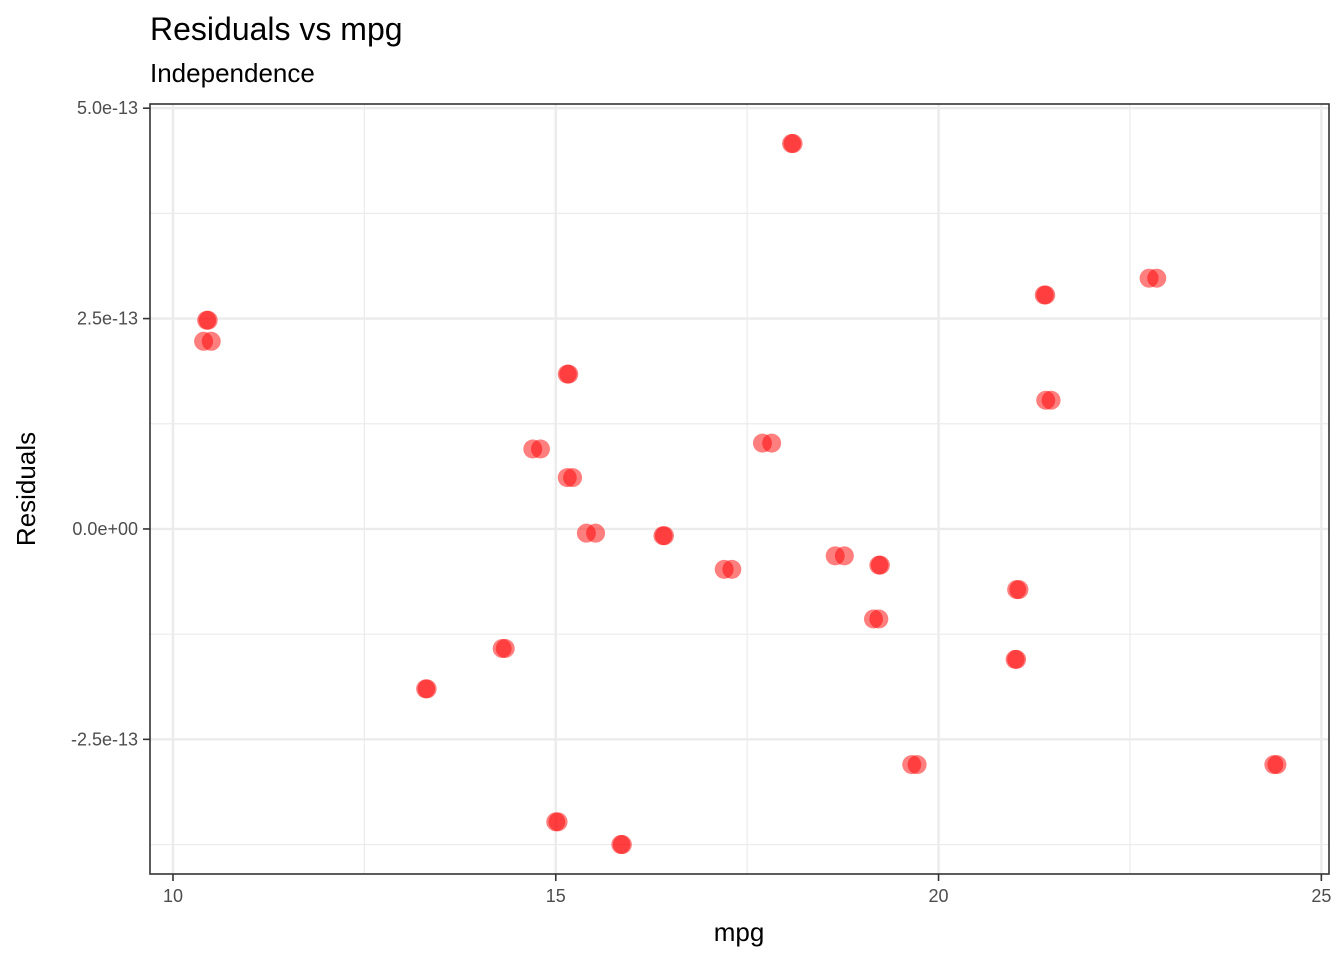  Describe the element at coordinates (173, 896) in the screenshot. I see `x-tick-label: 10` at that location.